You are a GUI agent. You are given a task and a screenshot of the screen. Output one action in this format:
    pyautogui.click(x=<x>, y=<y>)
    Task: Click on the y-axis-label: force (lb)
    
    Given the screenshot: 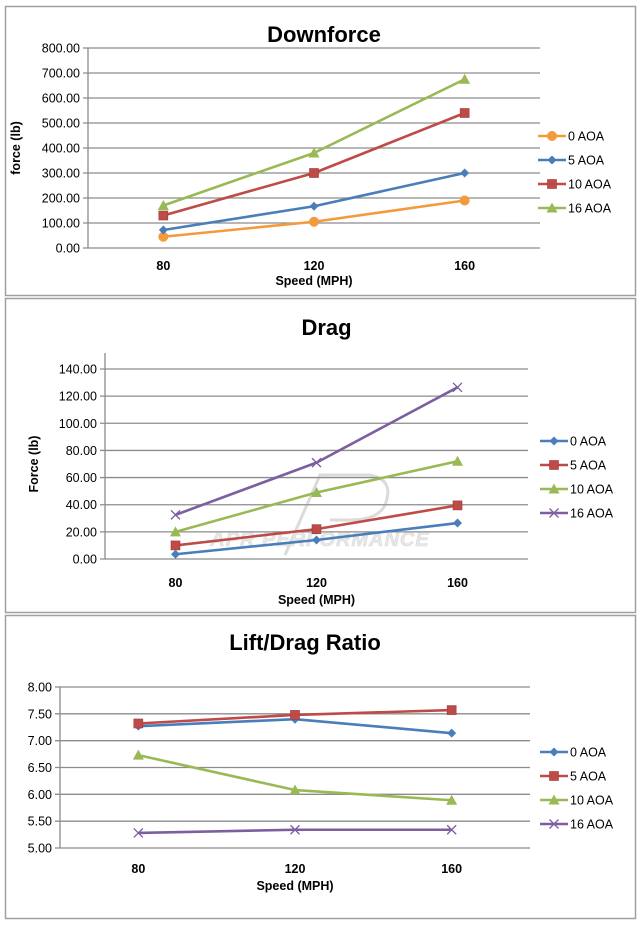 What is the action you would take?
    pyautogui.click(x=16, y=147)
    